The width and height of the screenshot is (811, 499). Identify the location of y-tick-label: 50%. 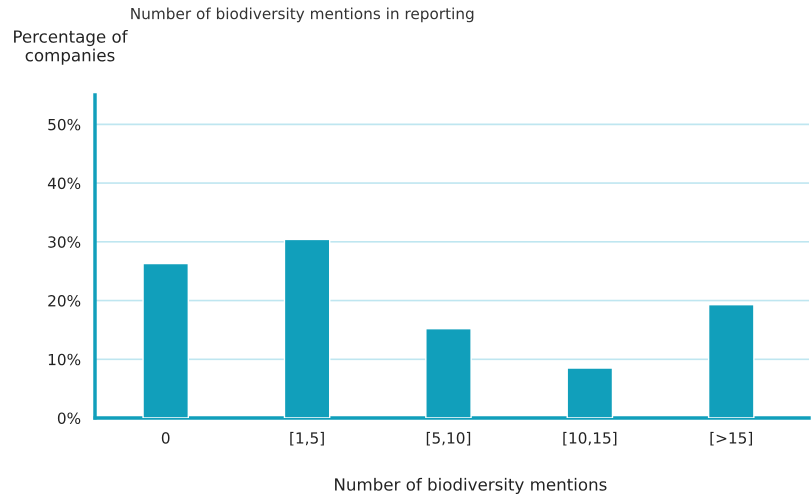
(64, 124).